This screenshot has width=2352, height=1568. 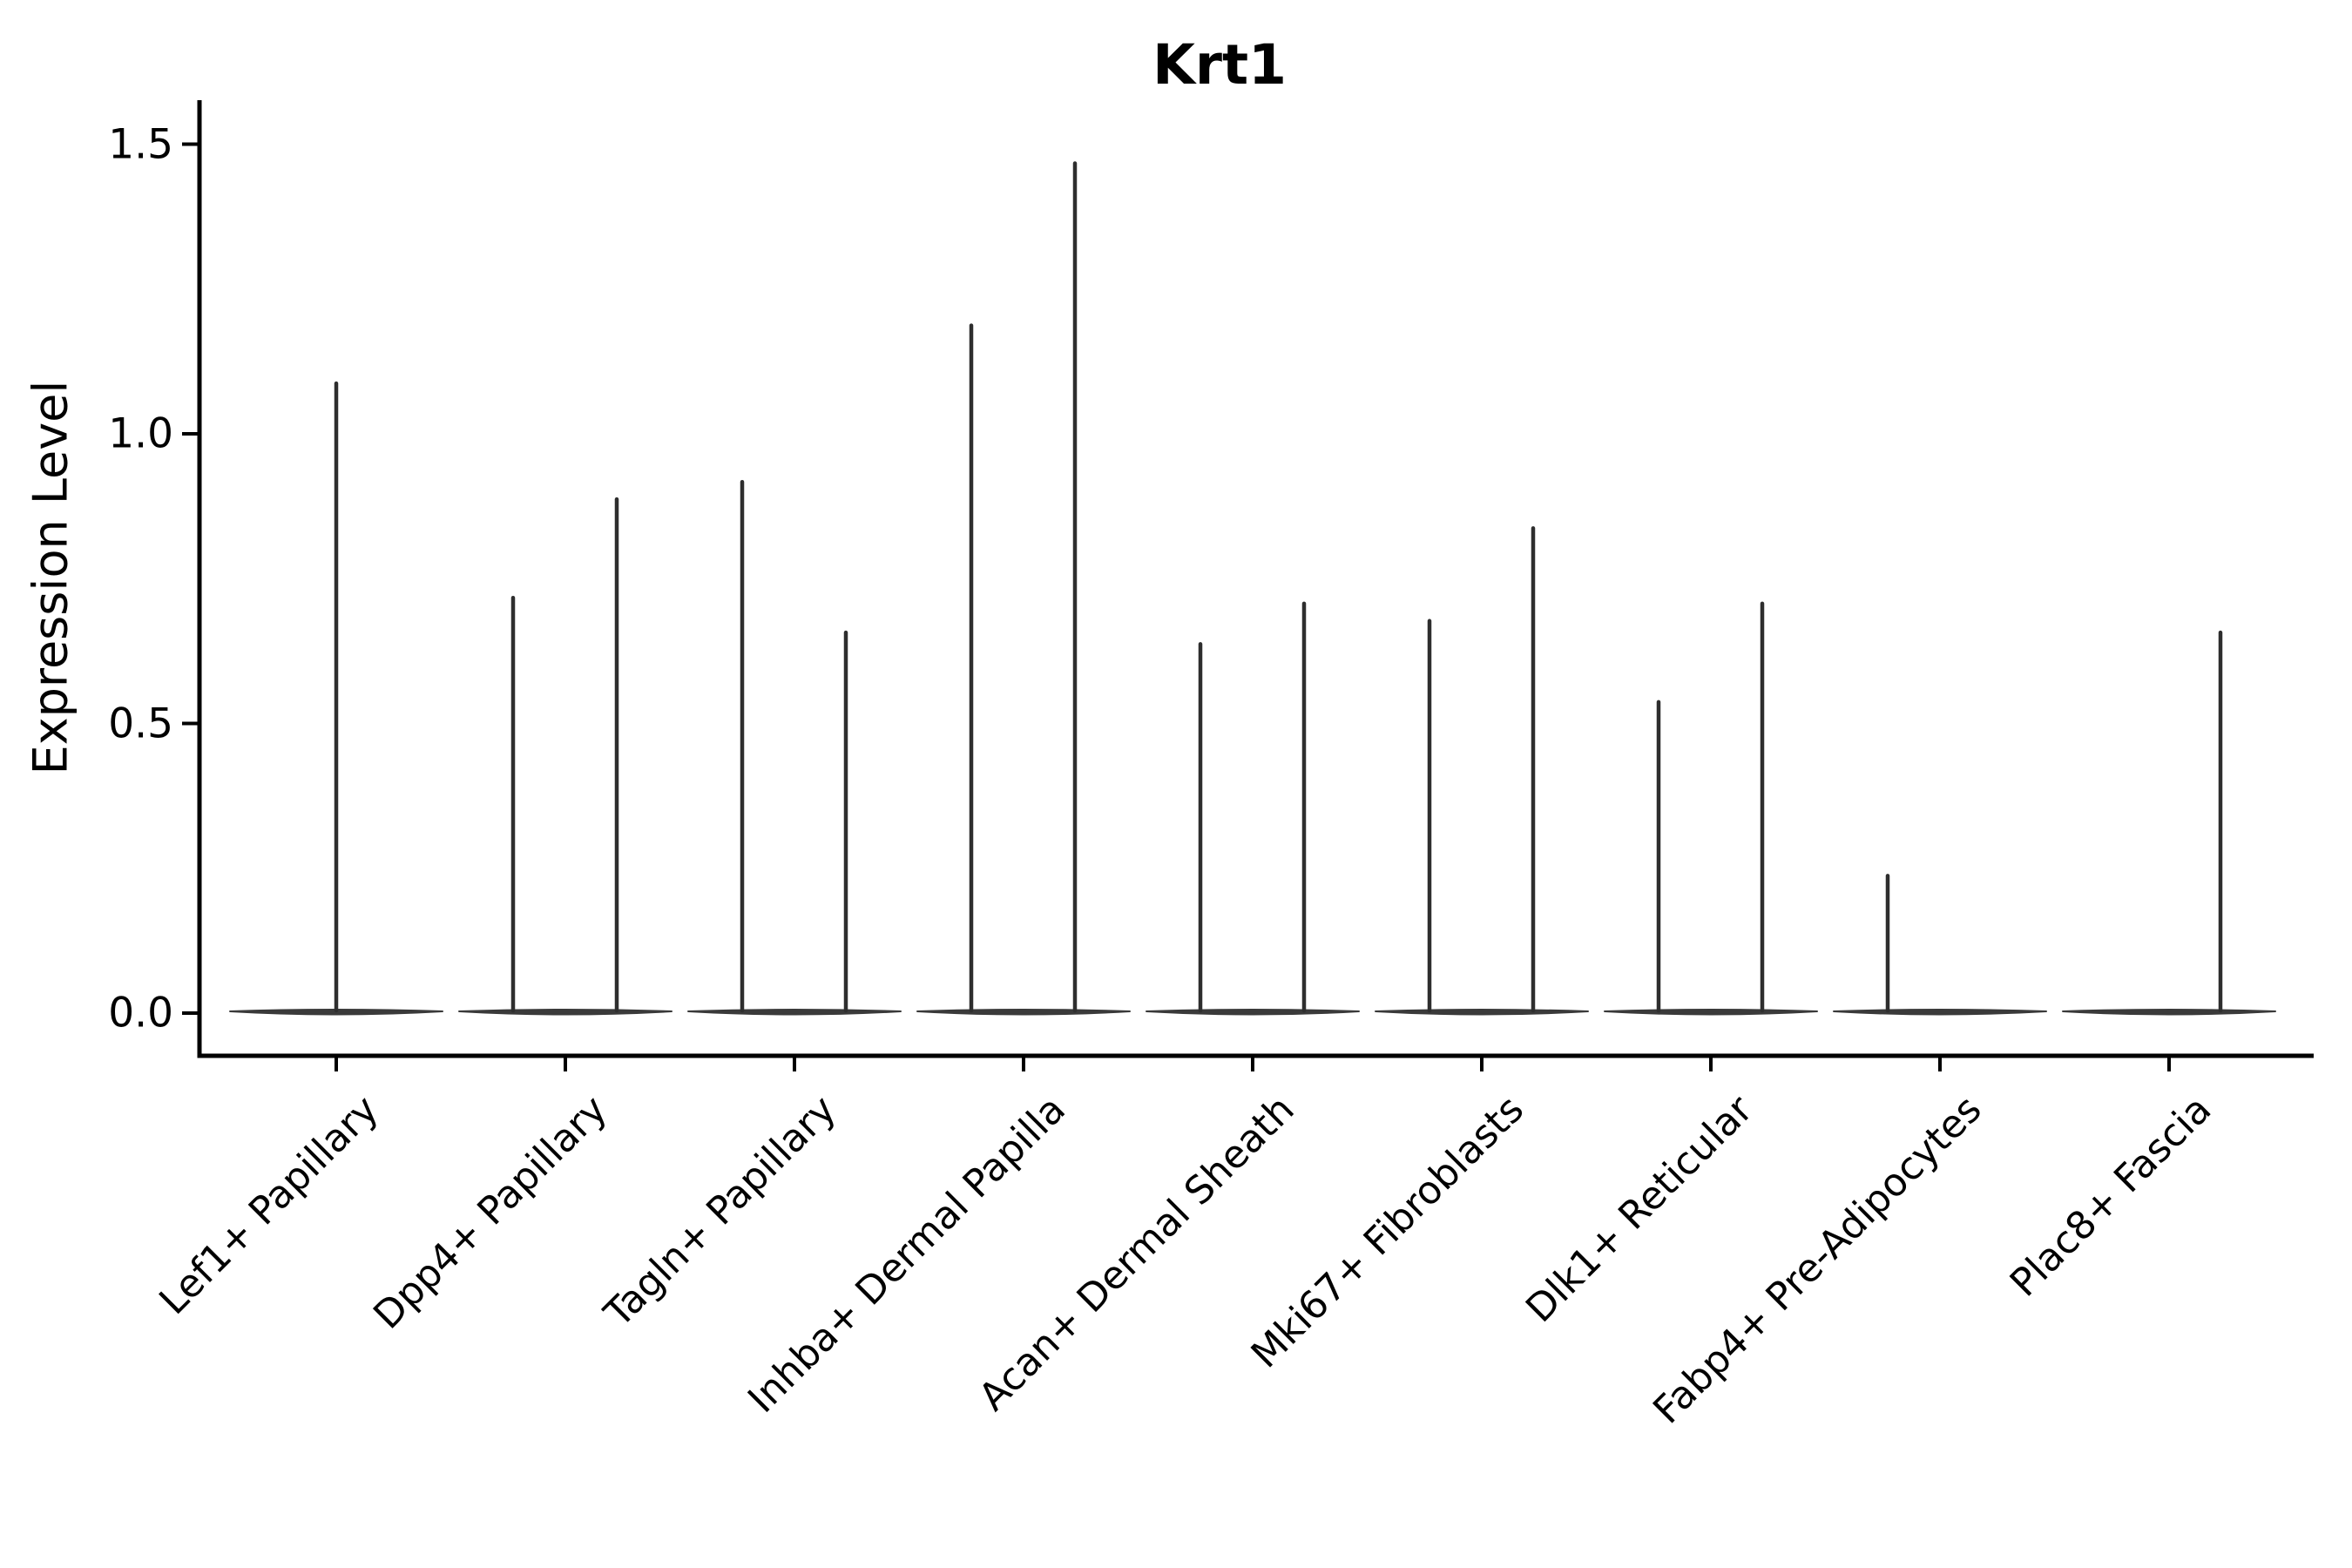 What do you see at coordinates (140, 144) in the screenshot?
I see `y-tick-label: 1.5` at bounding box center [140, 144].